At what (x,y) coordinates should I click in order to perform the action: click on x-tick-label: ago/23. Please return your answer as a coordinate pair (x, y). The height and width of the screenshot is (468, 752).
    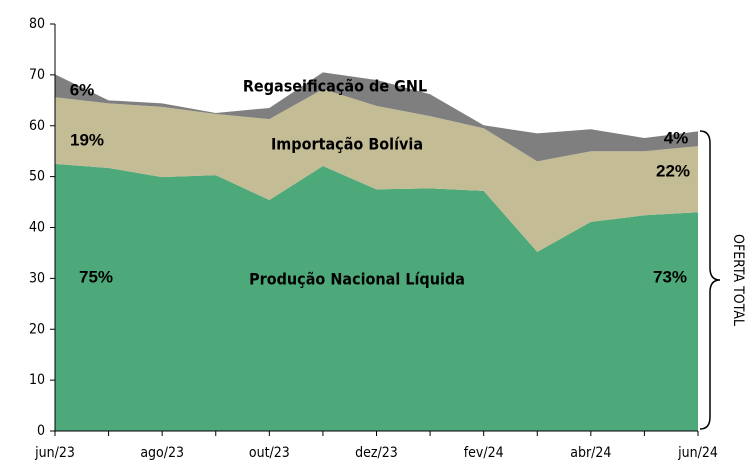
    Looking at the image, I should click on (162, 453).